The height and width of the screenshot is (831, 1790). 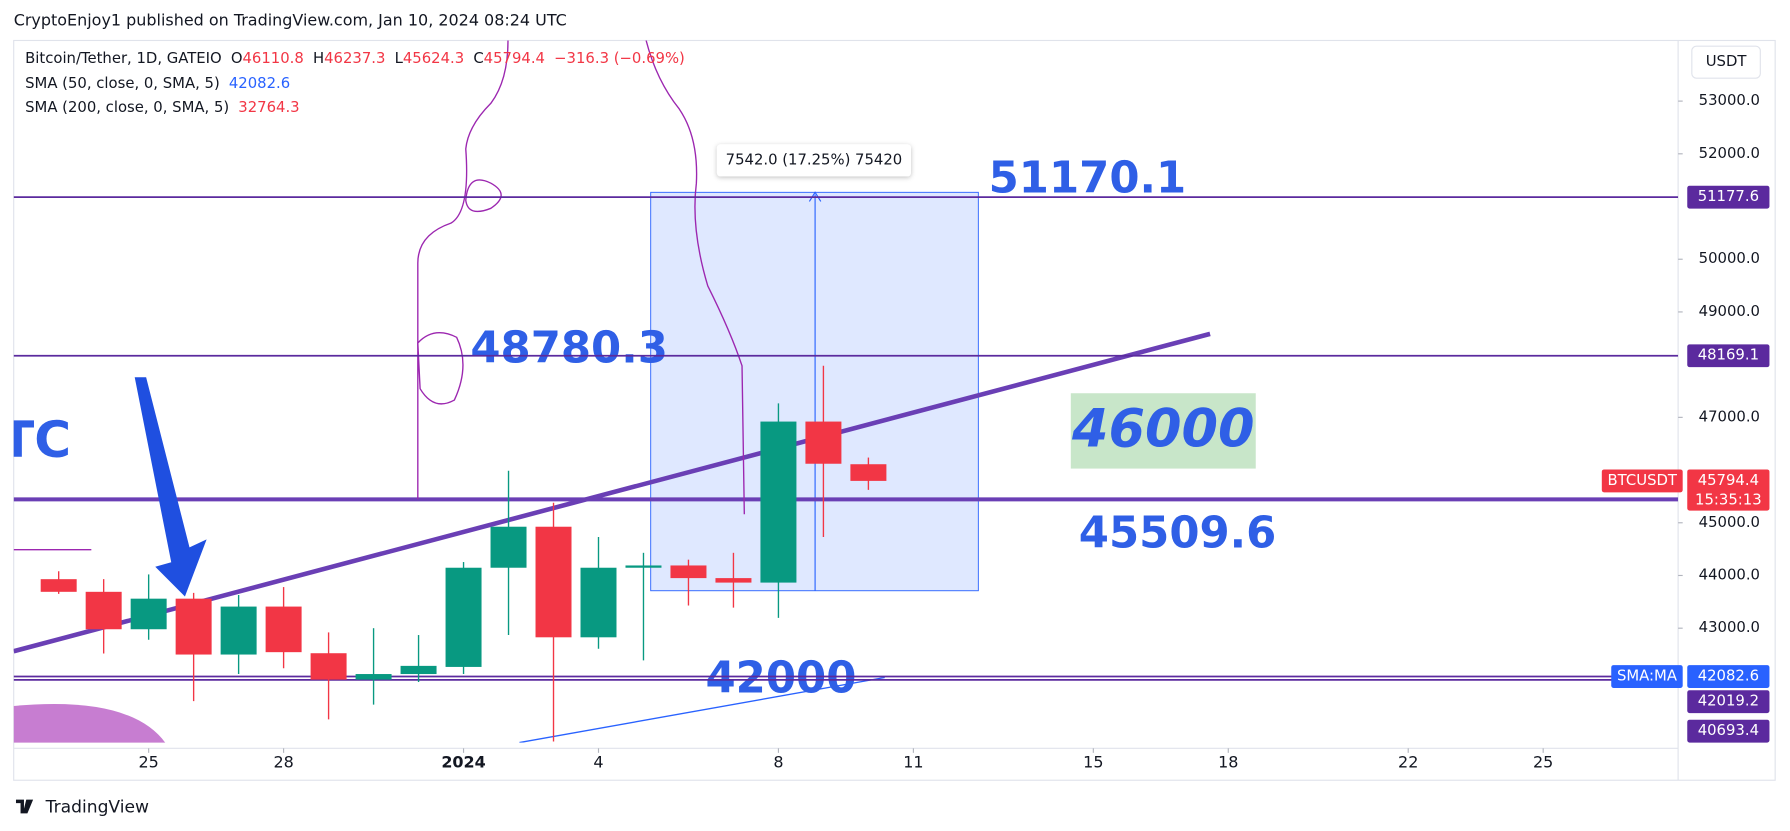 What do you see at coordinates (1408, 762) in the screenshot?
I see `x-tick-label: 22` at bounding box center [1408, 762].